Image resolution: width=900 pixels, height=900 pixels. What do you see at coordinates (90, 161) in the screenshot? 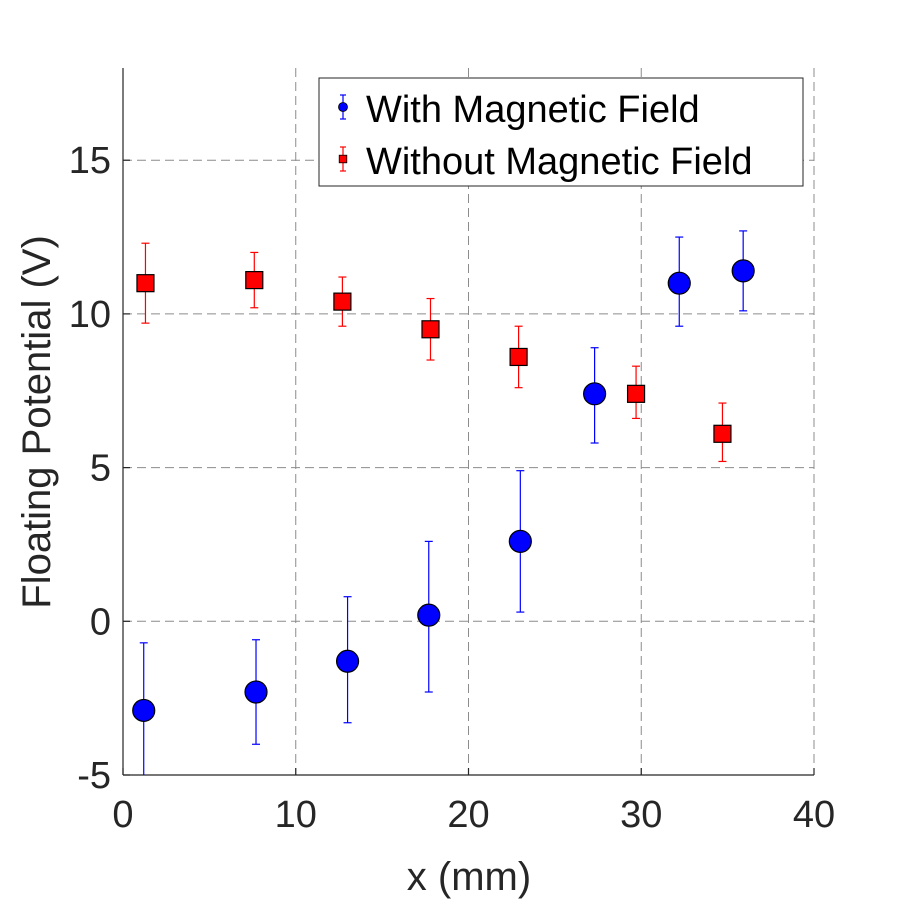
I see `y-tick-label: 15` at bounding box center [90, 161].